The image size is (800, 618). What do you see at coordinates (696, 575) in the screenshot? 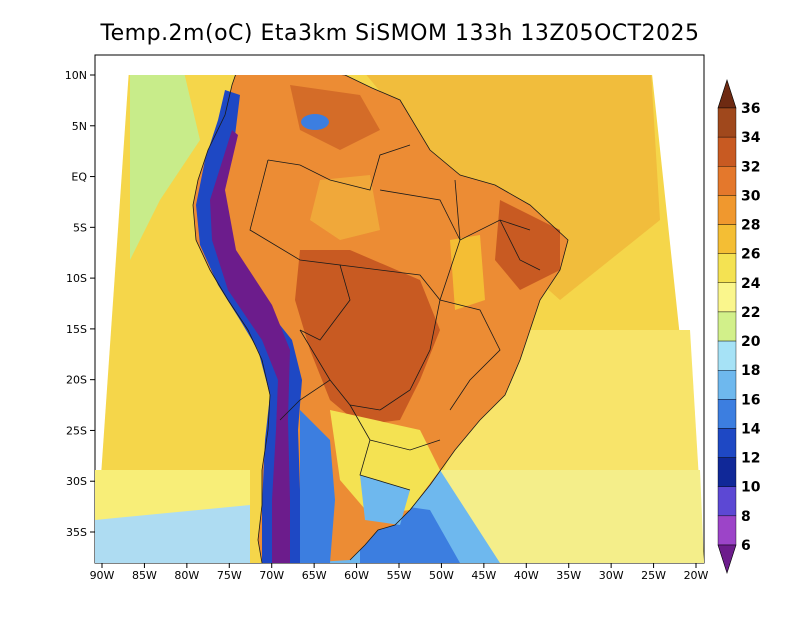
I see `lon-tick-label: 20W` at bounding box center [696, 575].